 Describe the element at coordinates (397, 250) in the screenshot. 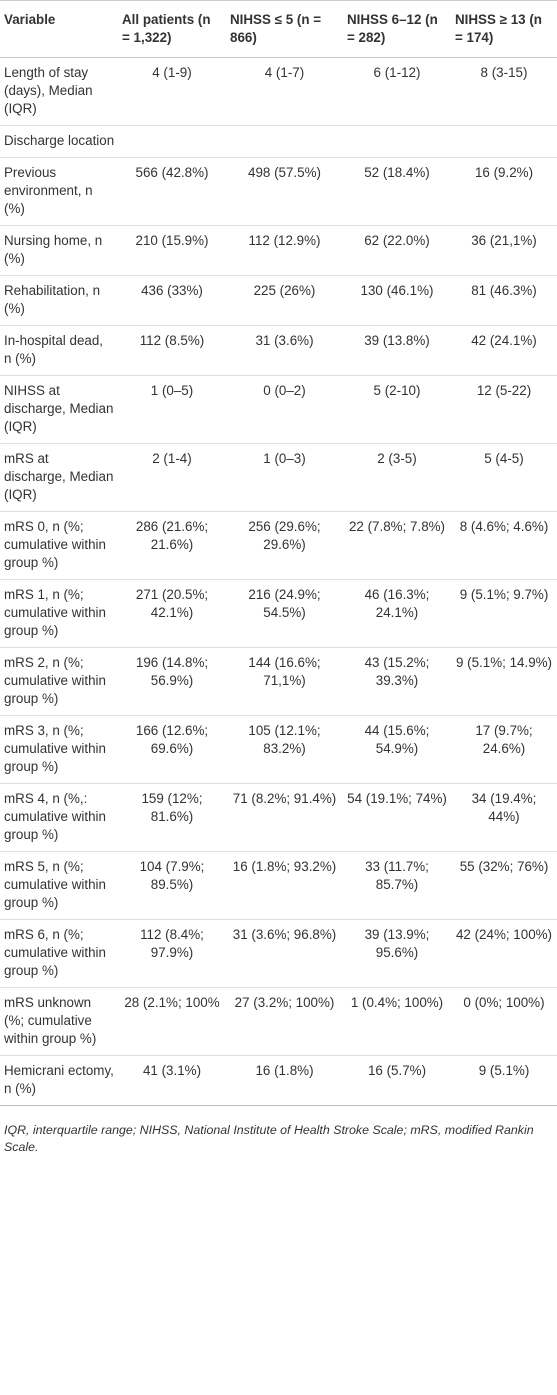

I see `cell: 62 (22.0%)` at that location.